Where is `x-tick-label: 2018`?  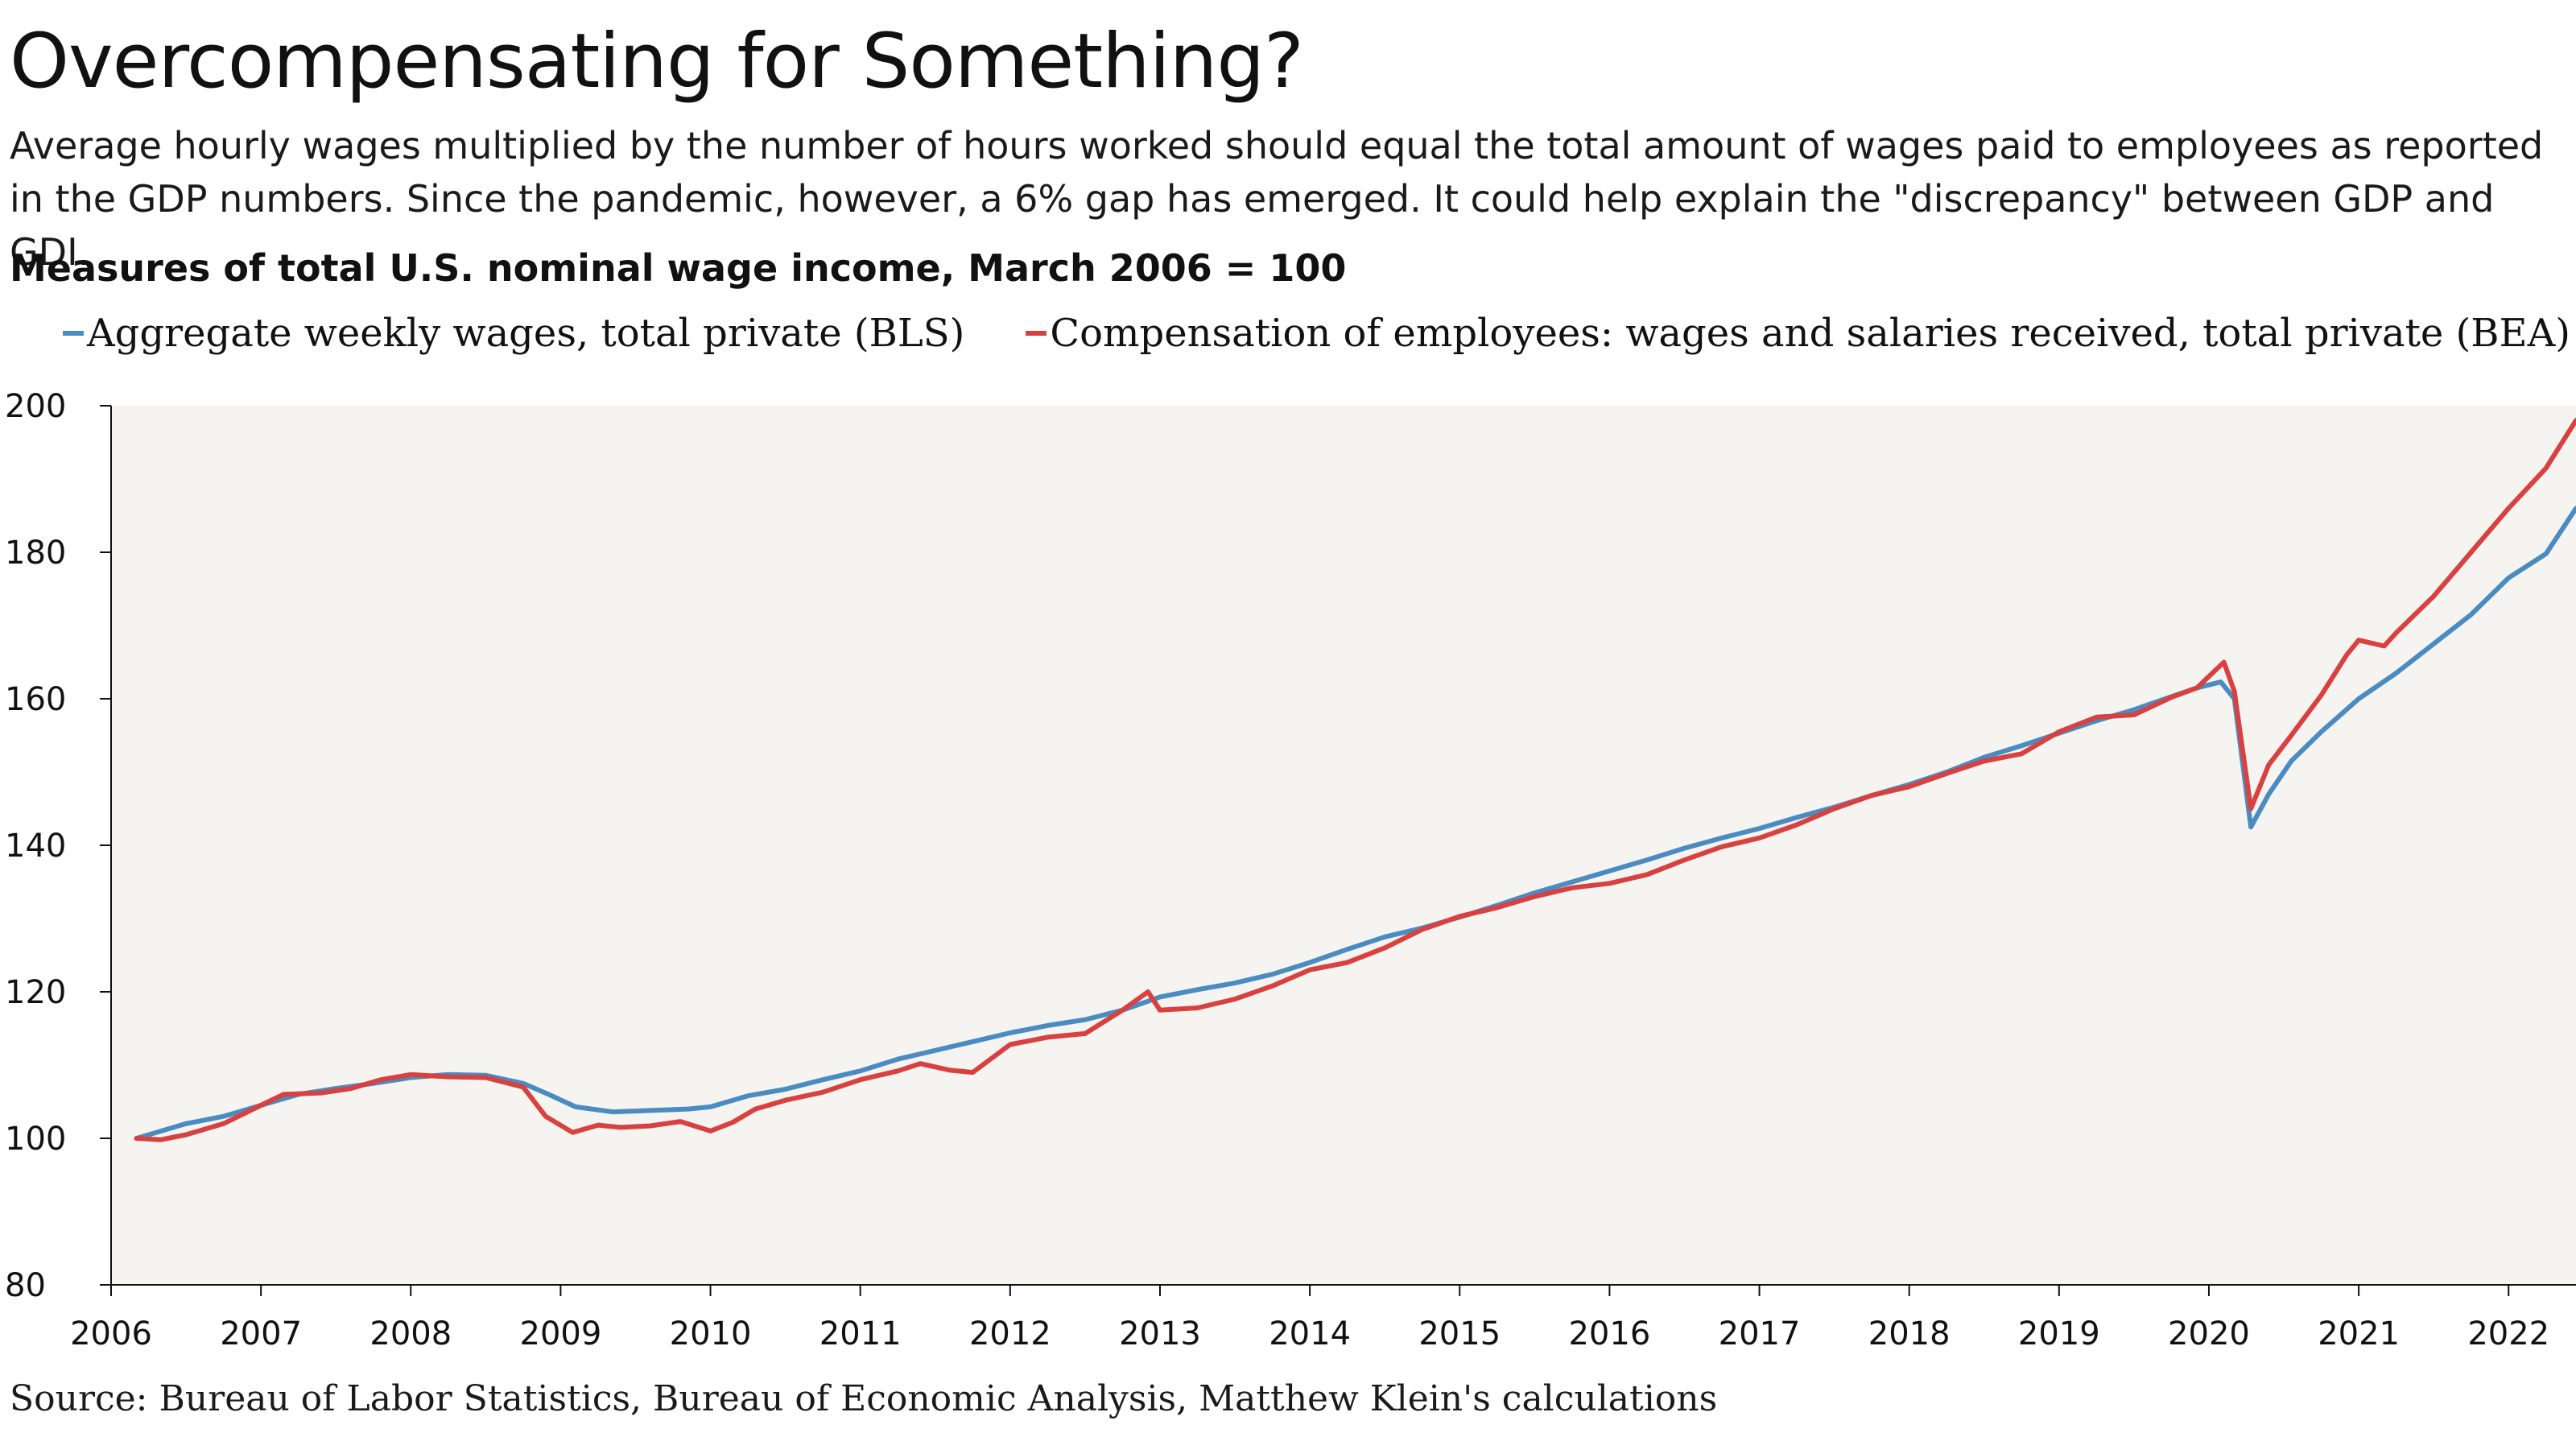 x-tick-label: 2018 is located at coordinates (1909, 1333).